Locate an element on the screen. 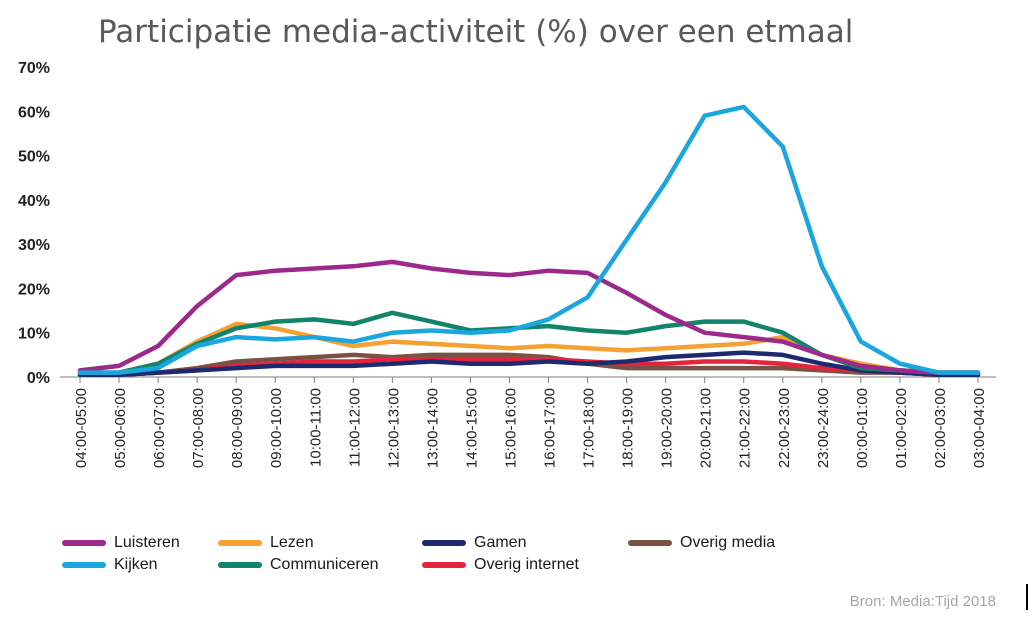  y-tick-label: 60% is located at coordinates (34, 112).